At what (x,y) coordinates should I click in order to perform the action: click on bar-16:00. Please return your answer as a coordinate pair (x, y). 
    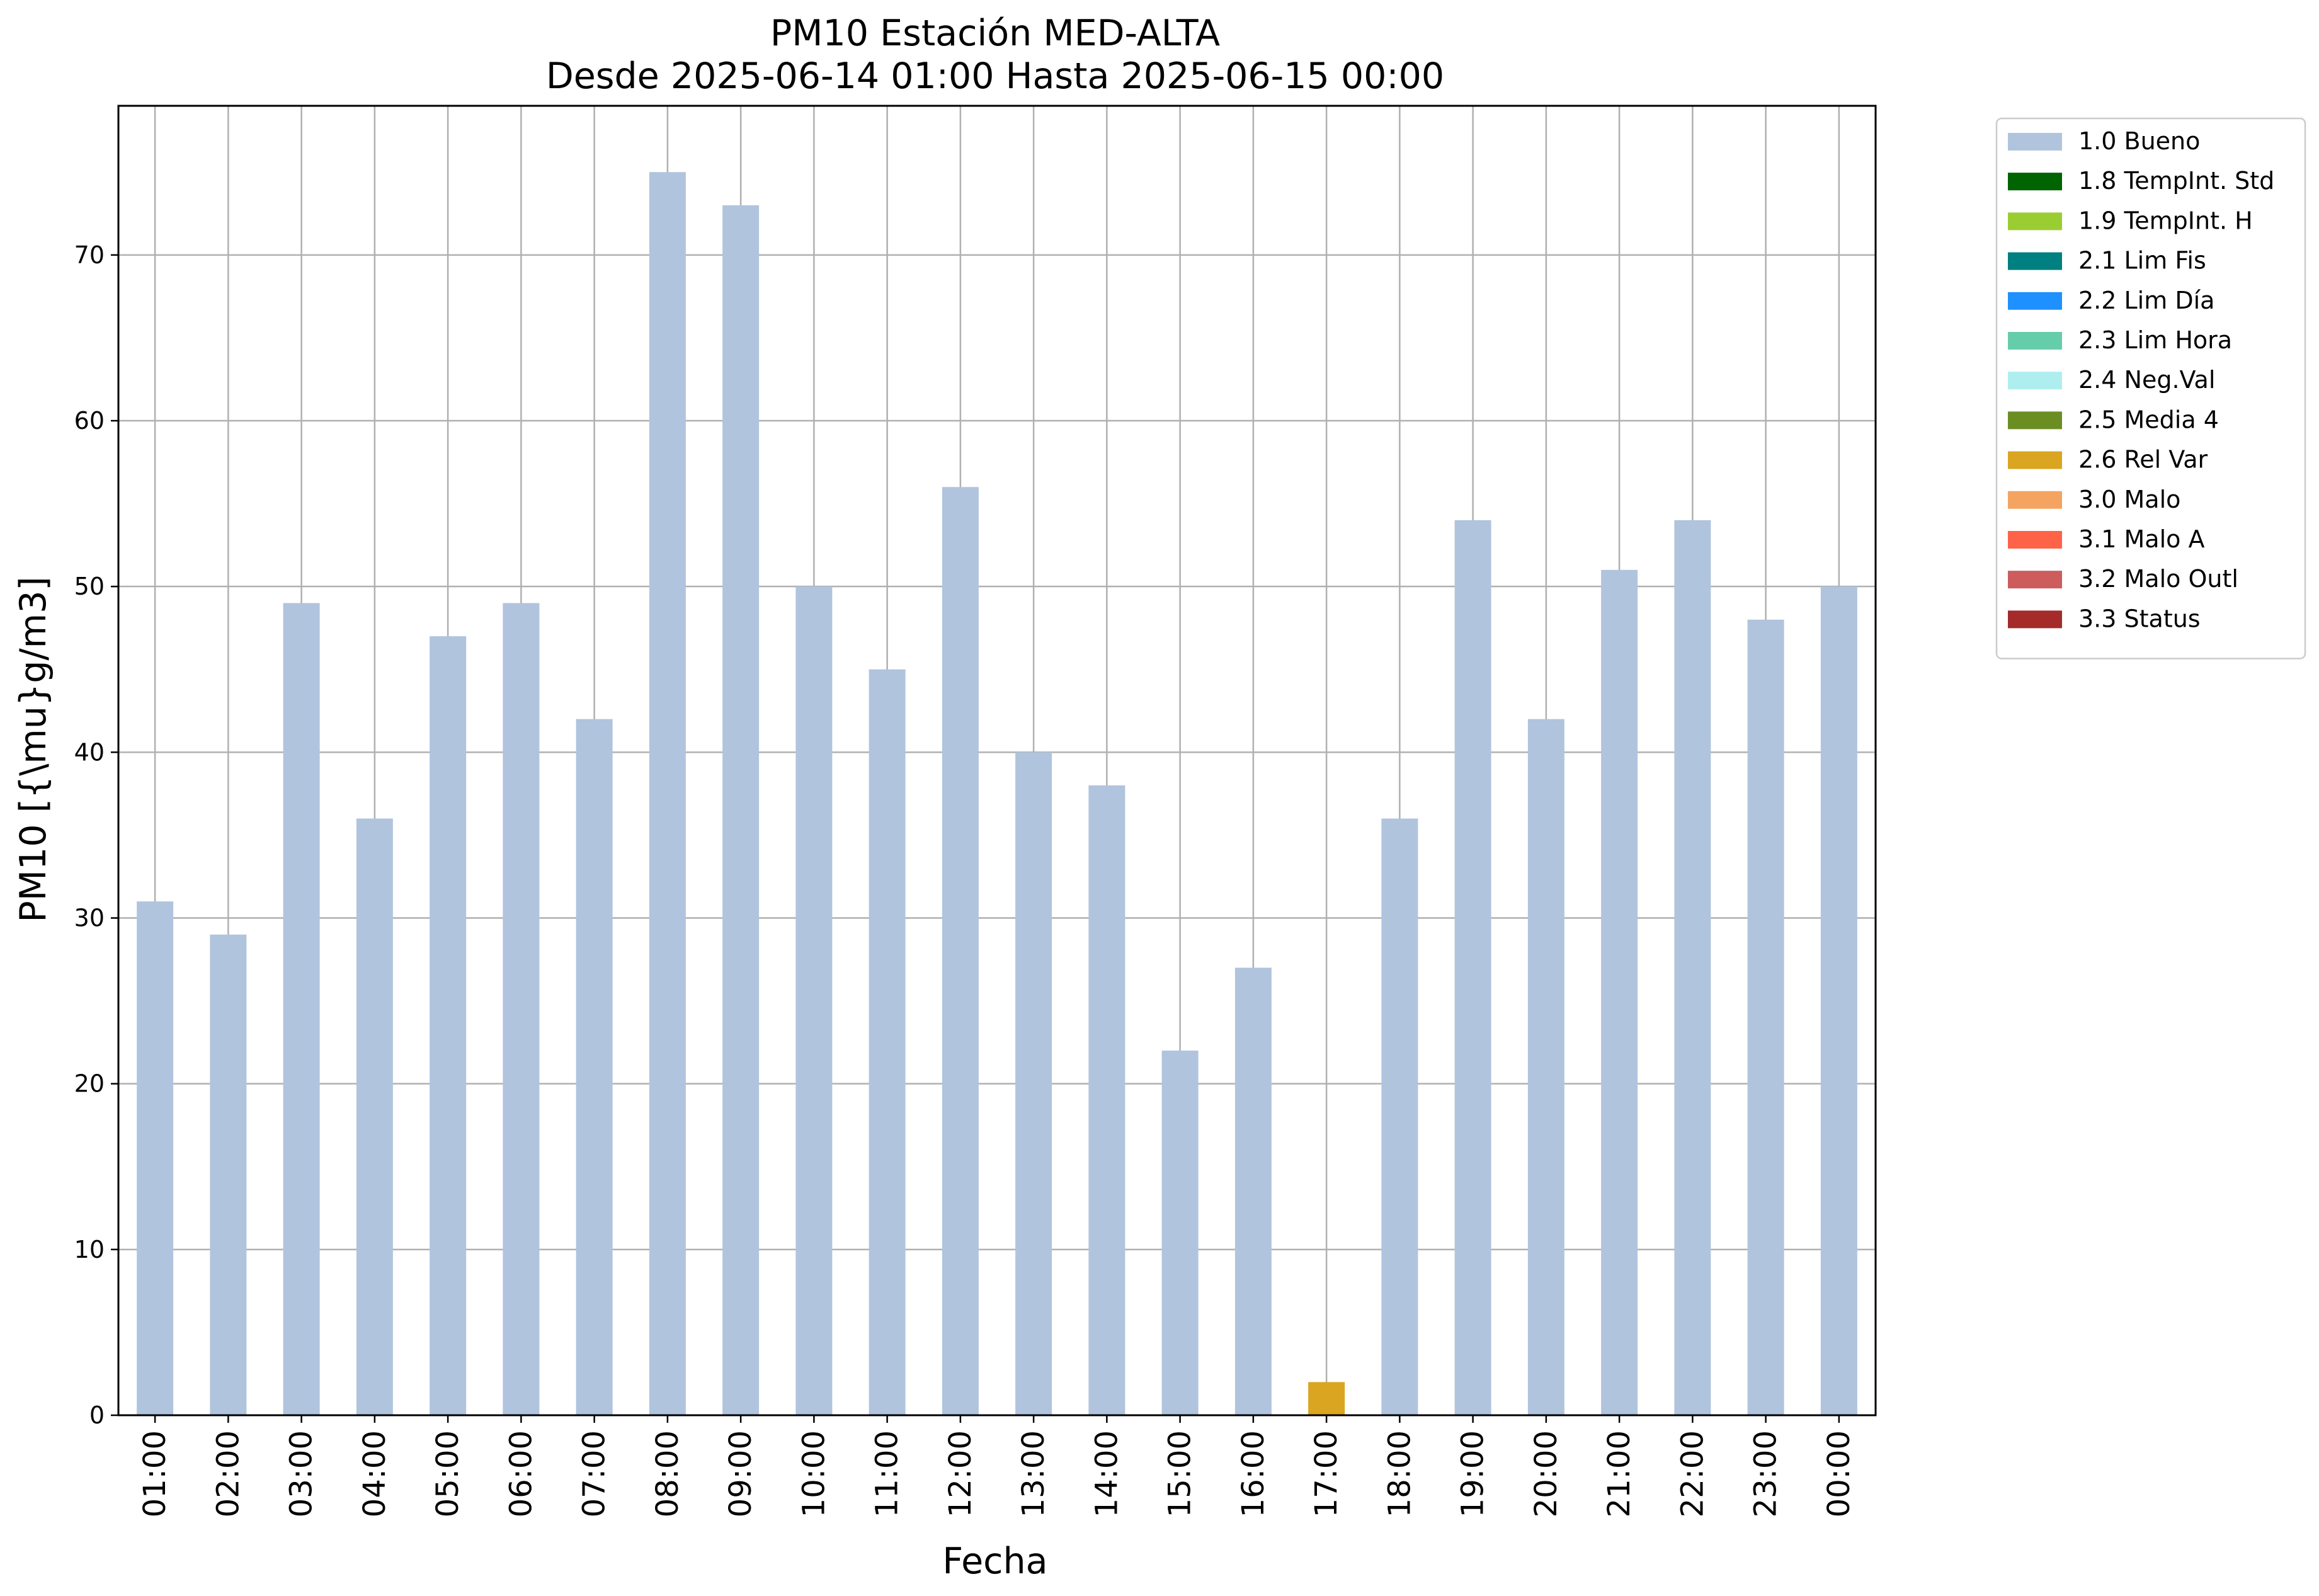
    Looking at the image, I should click on (1253, 1191).